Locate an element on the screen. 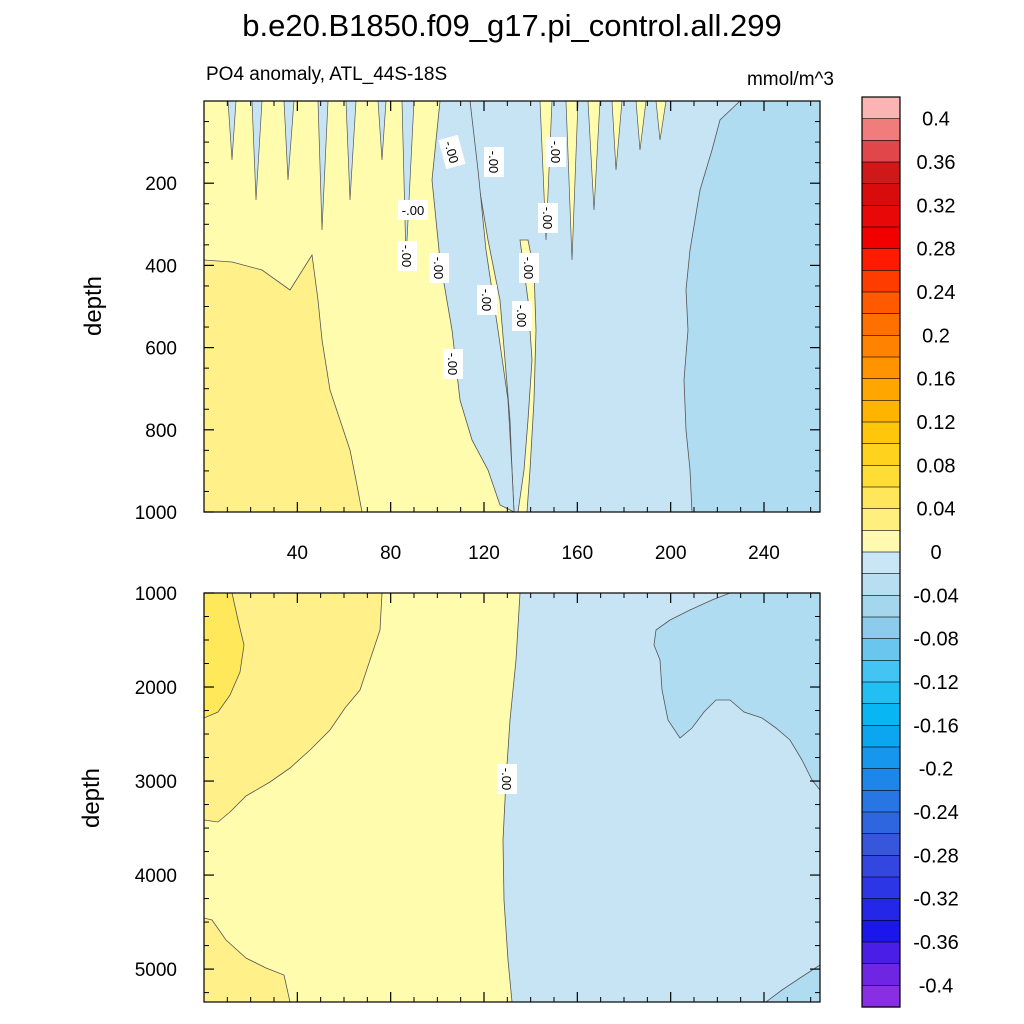 This screenshot has height=1024, width=1024. y-tick-label: 5000 is located at coordinates (156, 970).